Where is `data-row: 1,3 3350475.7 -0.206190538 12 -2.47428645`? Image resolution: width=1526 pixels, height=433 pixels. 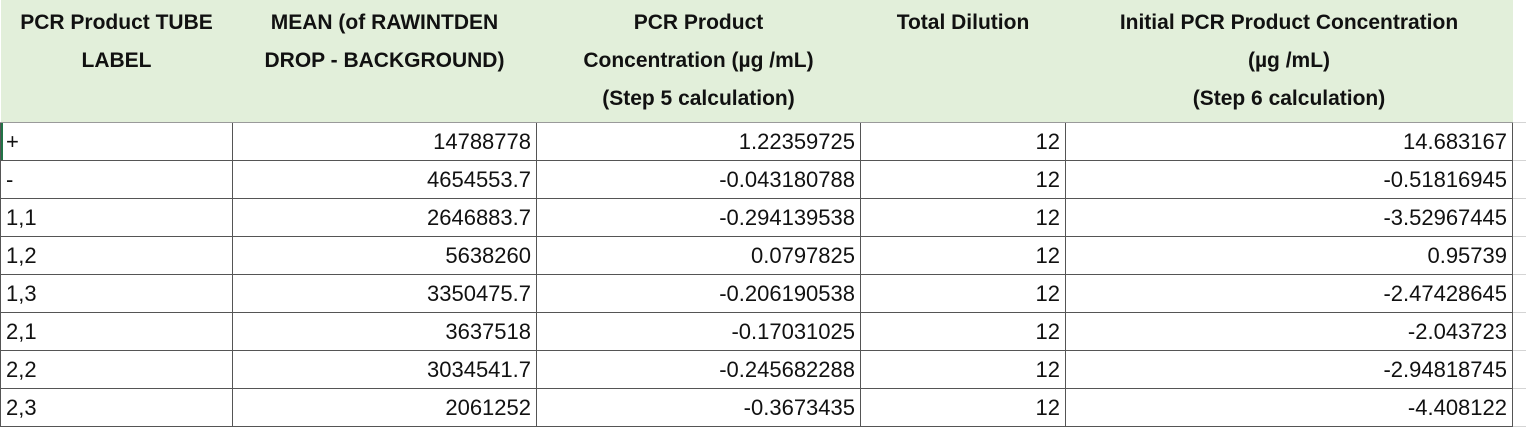
data-row: 1,3 3350475.7 -0.206190538 12 -2.47428645 is located at coordinates (763, 293).